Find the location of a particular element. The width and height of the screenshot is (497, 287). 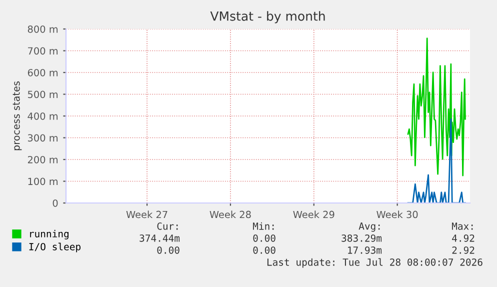

y-tick-label: 700 m is located at coordinates (43, 51).